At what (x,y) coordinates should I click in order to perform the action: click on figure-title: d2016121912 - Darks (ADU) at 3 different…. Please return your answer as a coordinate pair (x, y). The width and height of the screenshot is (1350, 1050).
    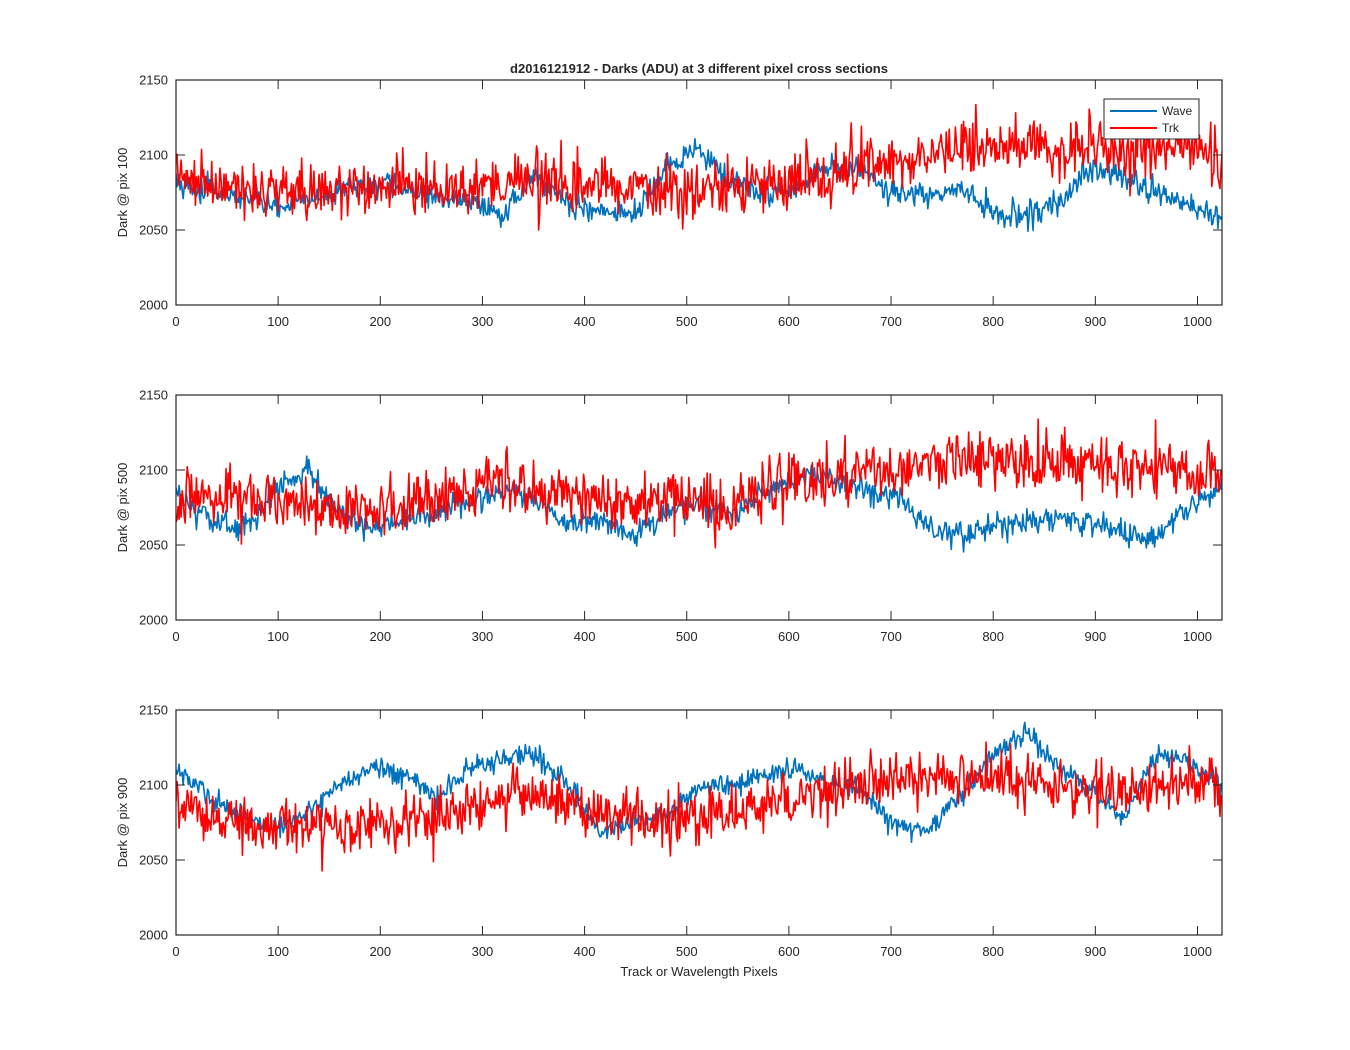
    Looking at the image, I should click on (699, 68).